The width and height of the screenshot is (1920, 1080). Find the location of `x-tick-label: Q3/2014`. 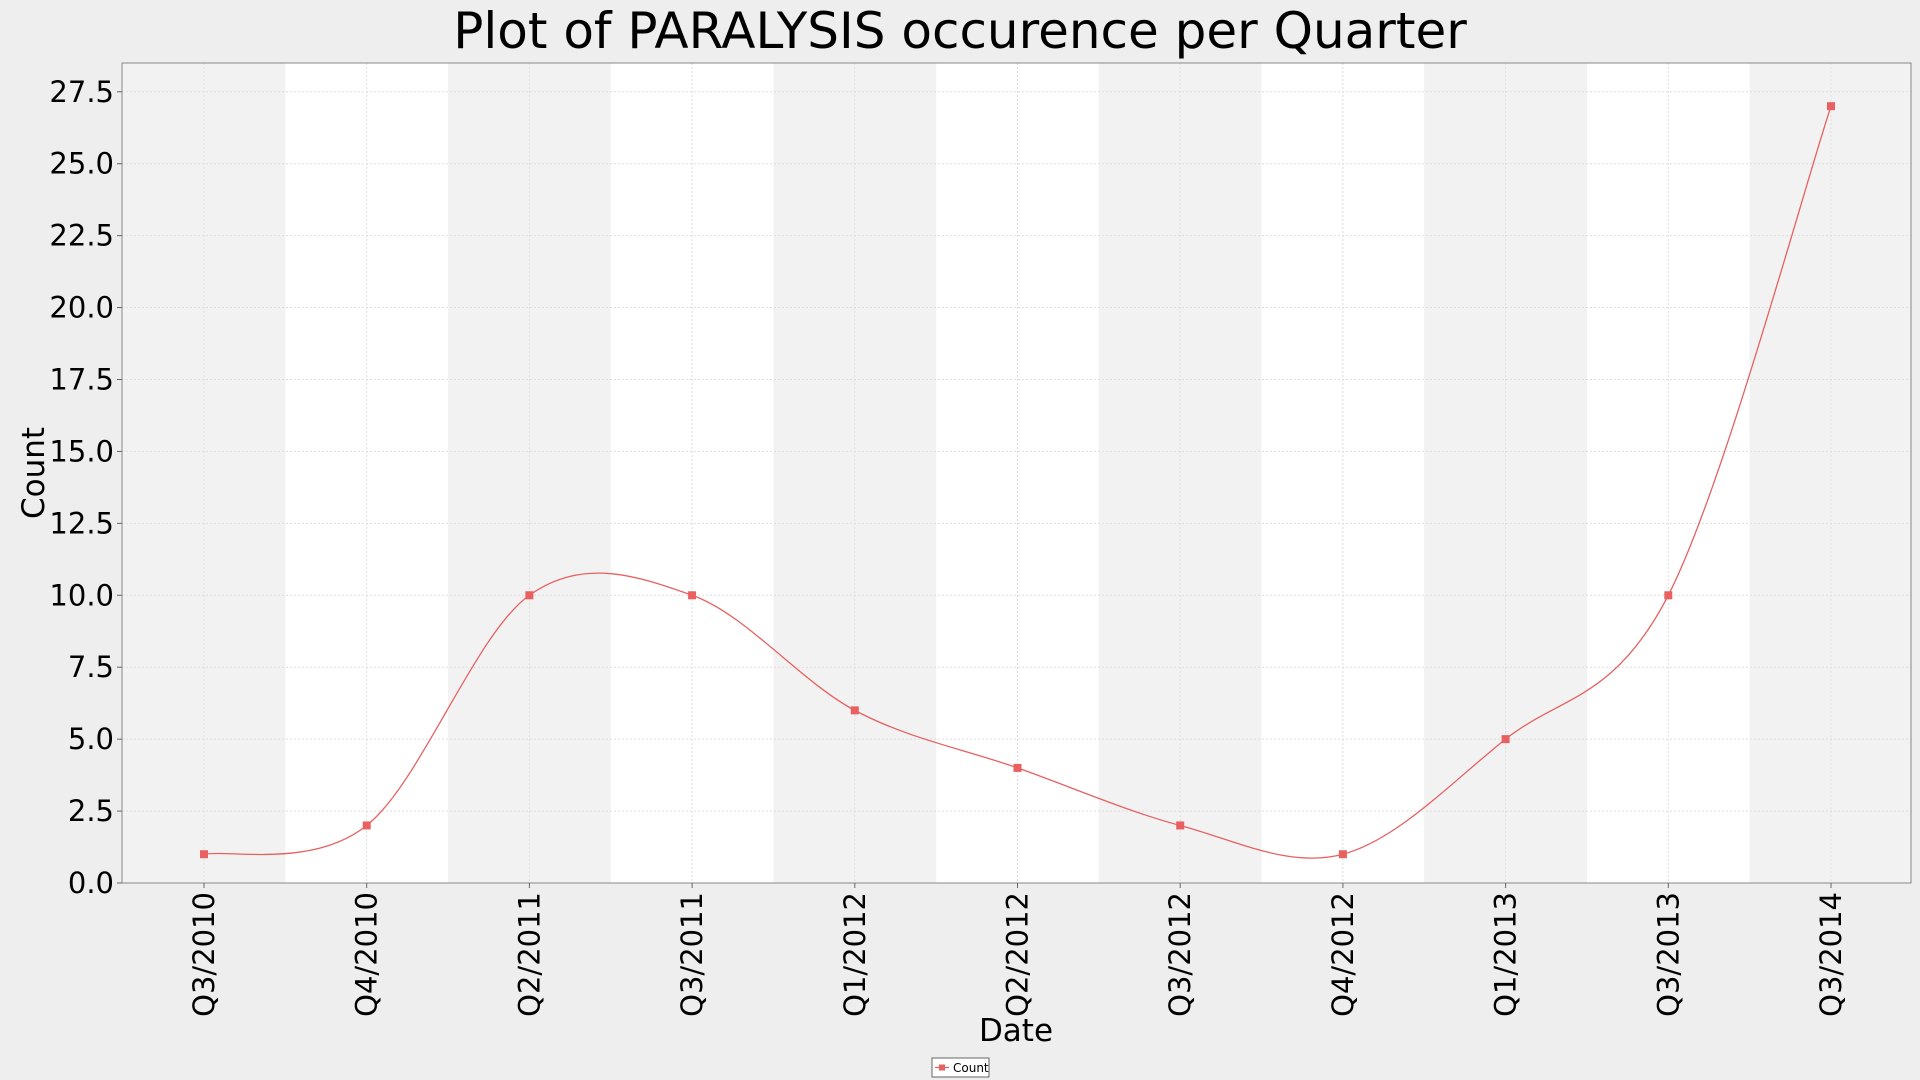

x-tick-label: Q3/2014 is located at coordinates (1831, 954).